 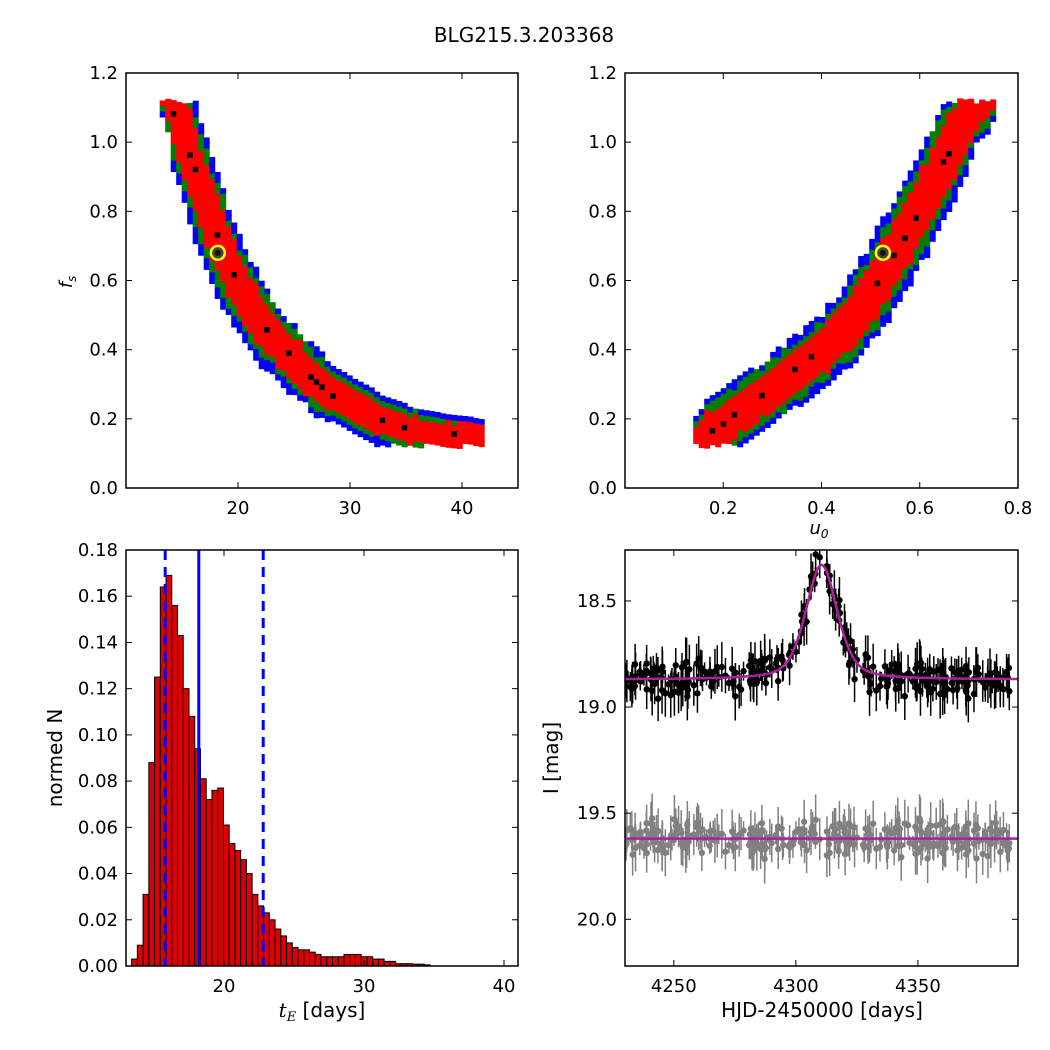 I want to click on tl-ytick-label: 0.6, so click(x=103, y=281).